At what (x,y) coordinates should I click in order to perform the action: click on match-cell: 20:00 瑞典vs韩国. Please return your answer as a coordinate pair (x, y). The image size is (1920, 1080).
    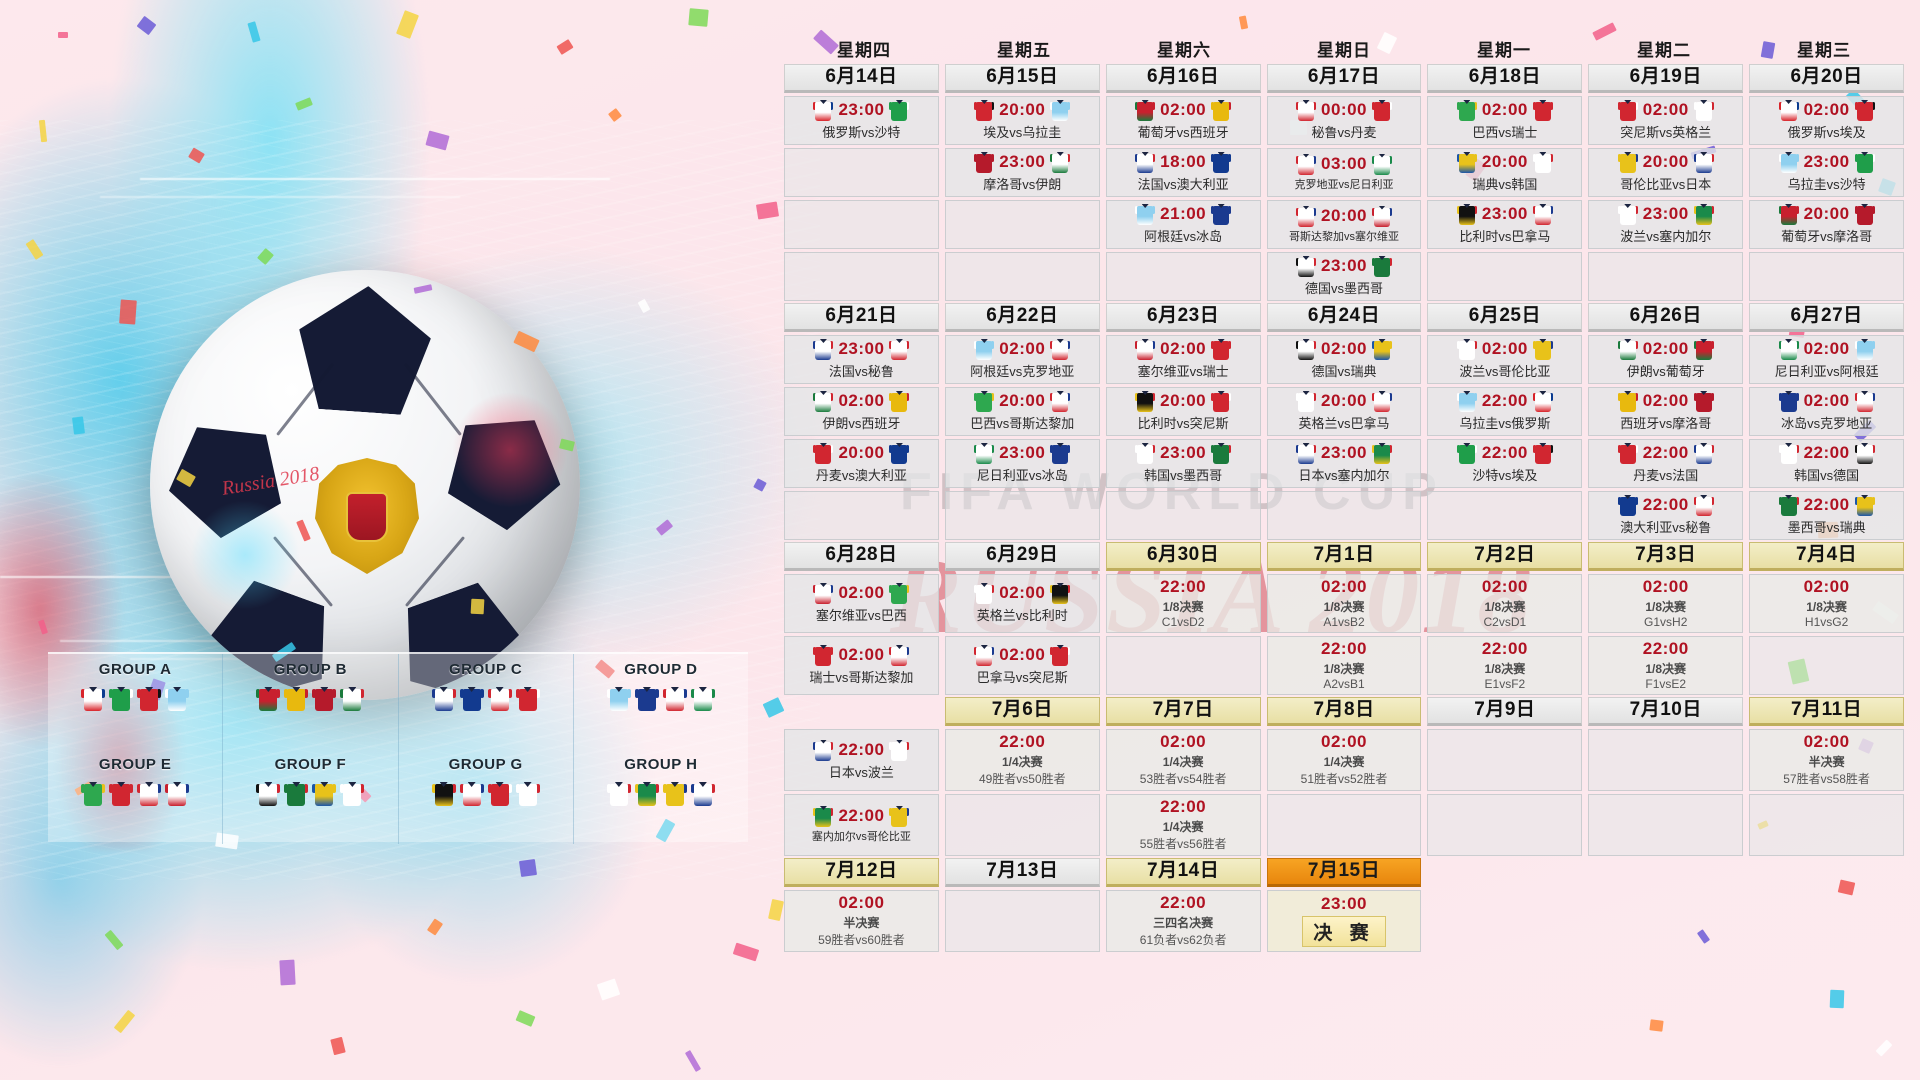
    Looking at the image, I should click on (1505, 172).